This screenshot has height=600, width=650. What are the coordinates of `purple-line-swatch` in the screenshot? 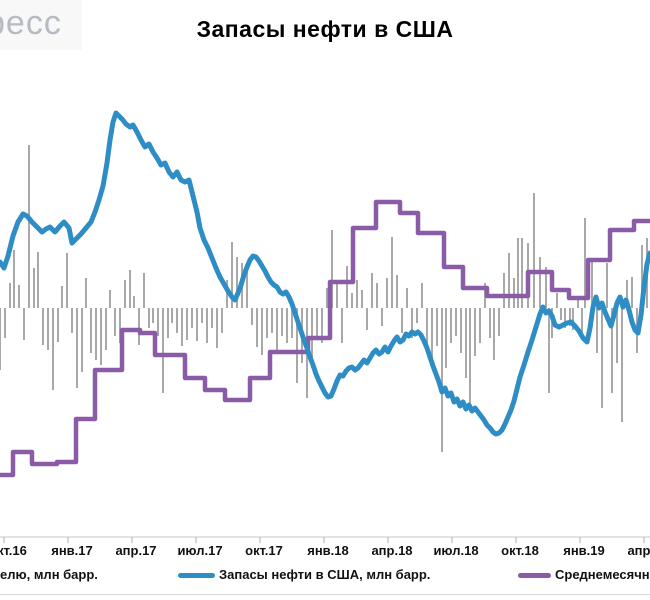 It's located at (534, 575).